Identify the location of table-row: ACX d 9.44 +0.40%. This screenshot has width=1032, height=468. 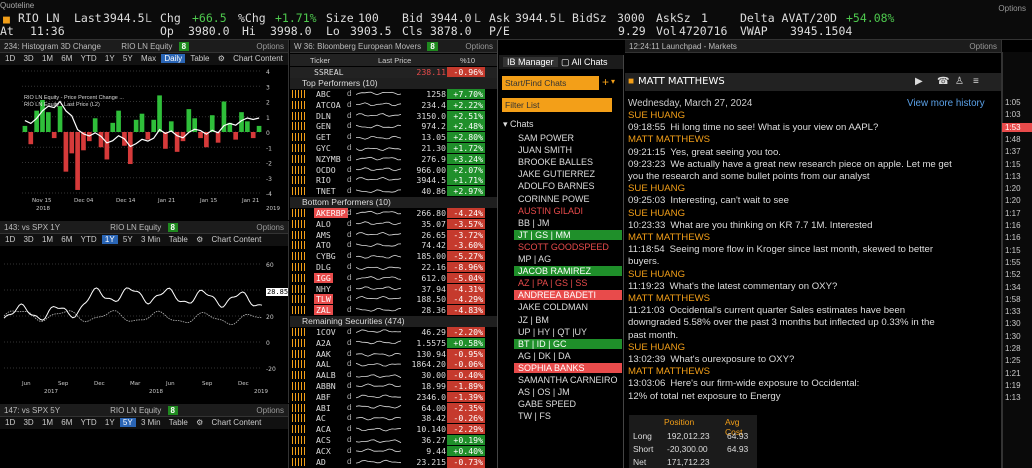
(393, 451).